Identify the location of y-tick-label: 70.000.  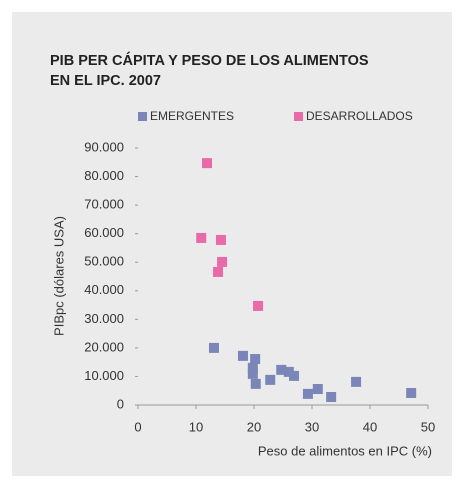
(104, 204).